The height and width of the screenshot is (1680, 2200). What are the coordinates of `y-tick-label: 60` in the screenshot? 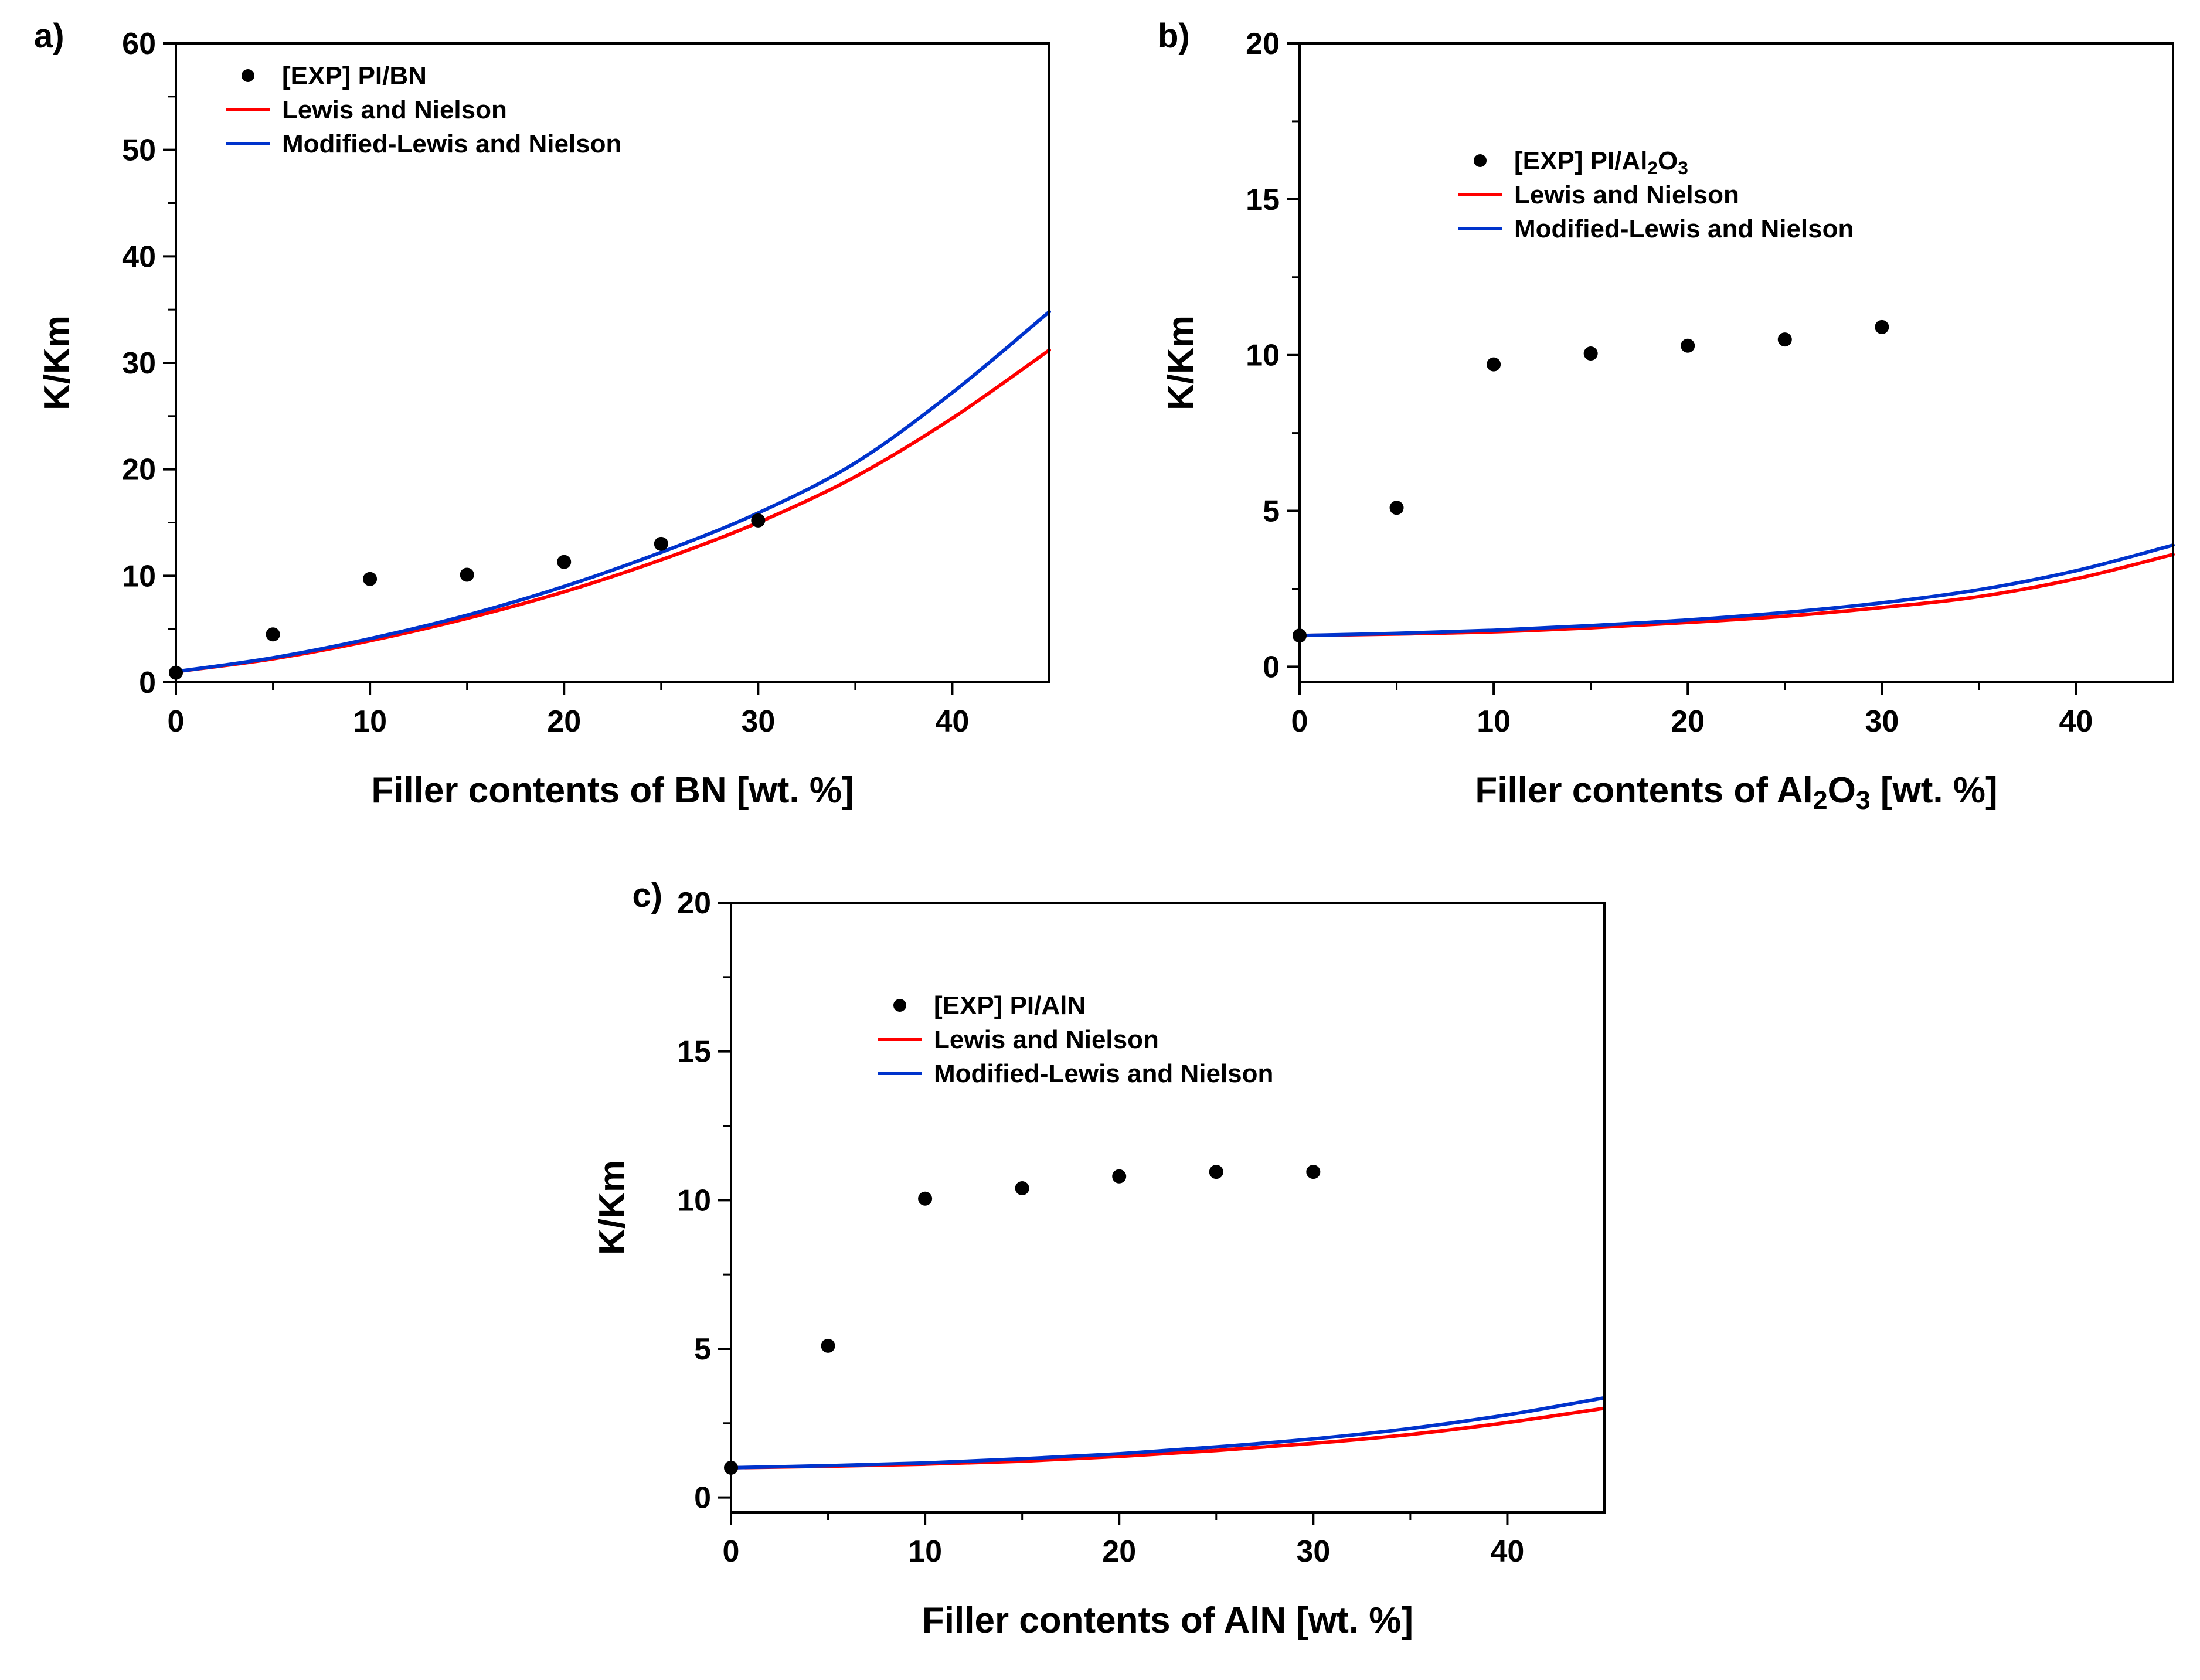 It's located at (139, 44).